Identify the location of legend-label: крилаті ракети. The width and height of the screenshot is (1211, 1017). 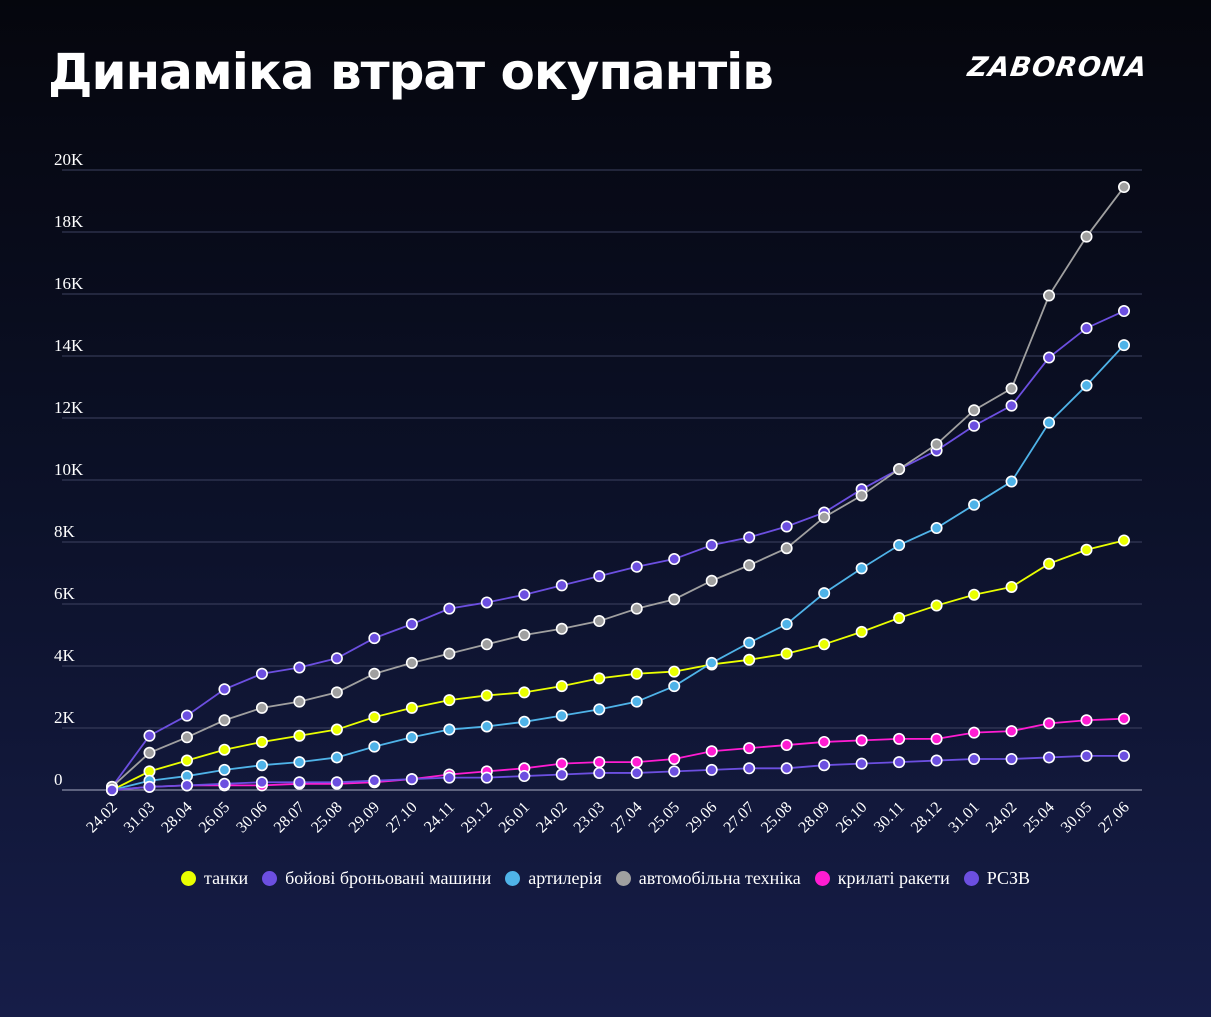
(893, 878).